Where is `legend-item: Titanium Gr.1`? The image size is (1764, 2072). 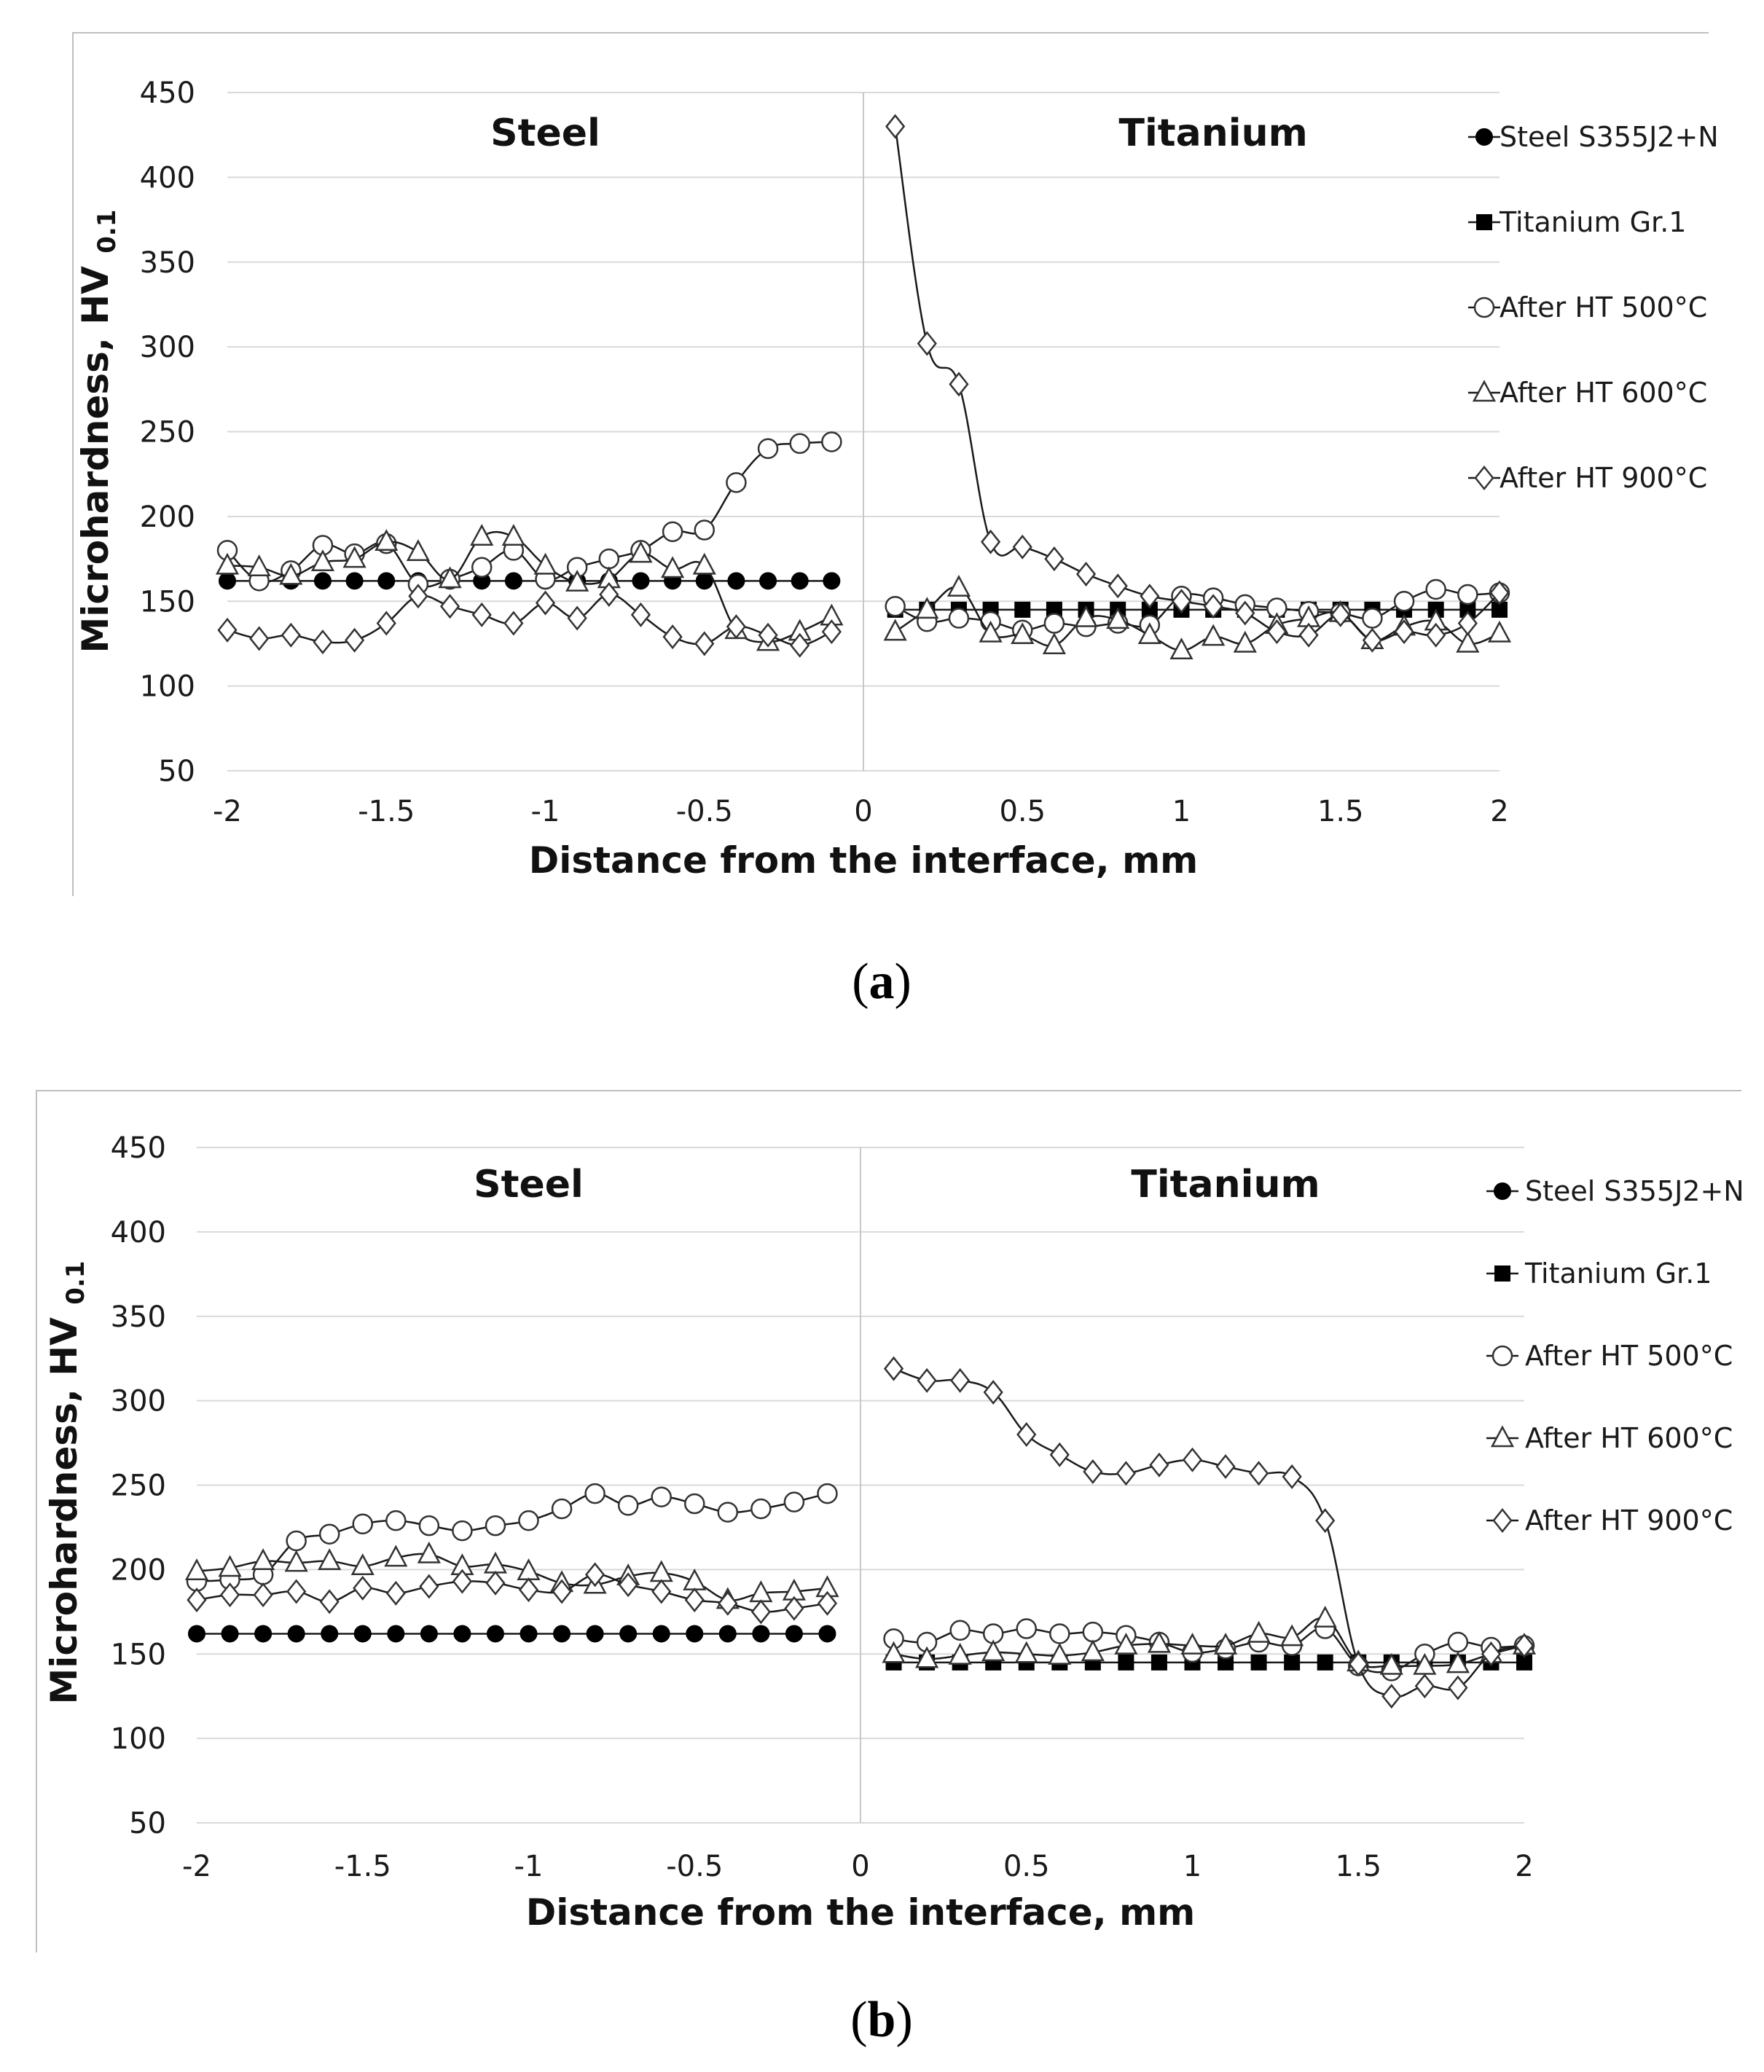 legend-item: Titanium Gr.1 is located at coordinates (1577, 222).